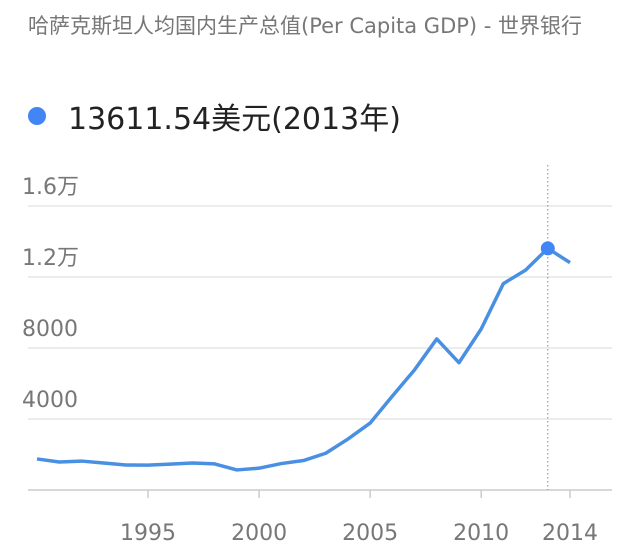 The height and width of the screenshot is (542, 640). What do you see at coordinates (37, 116) in the screenshot?
I see `legend-dot` at bounding box center [37, 116].